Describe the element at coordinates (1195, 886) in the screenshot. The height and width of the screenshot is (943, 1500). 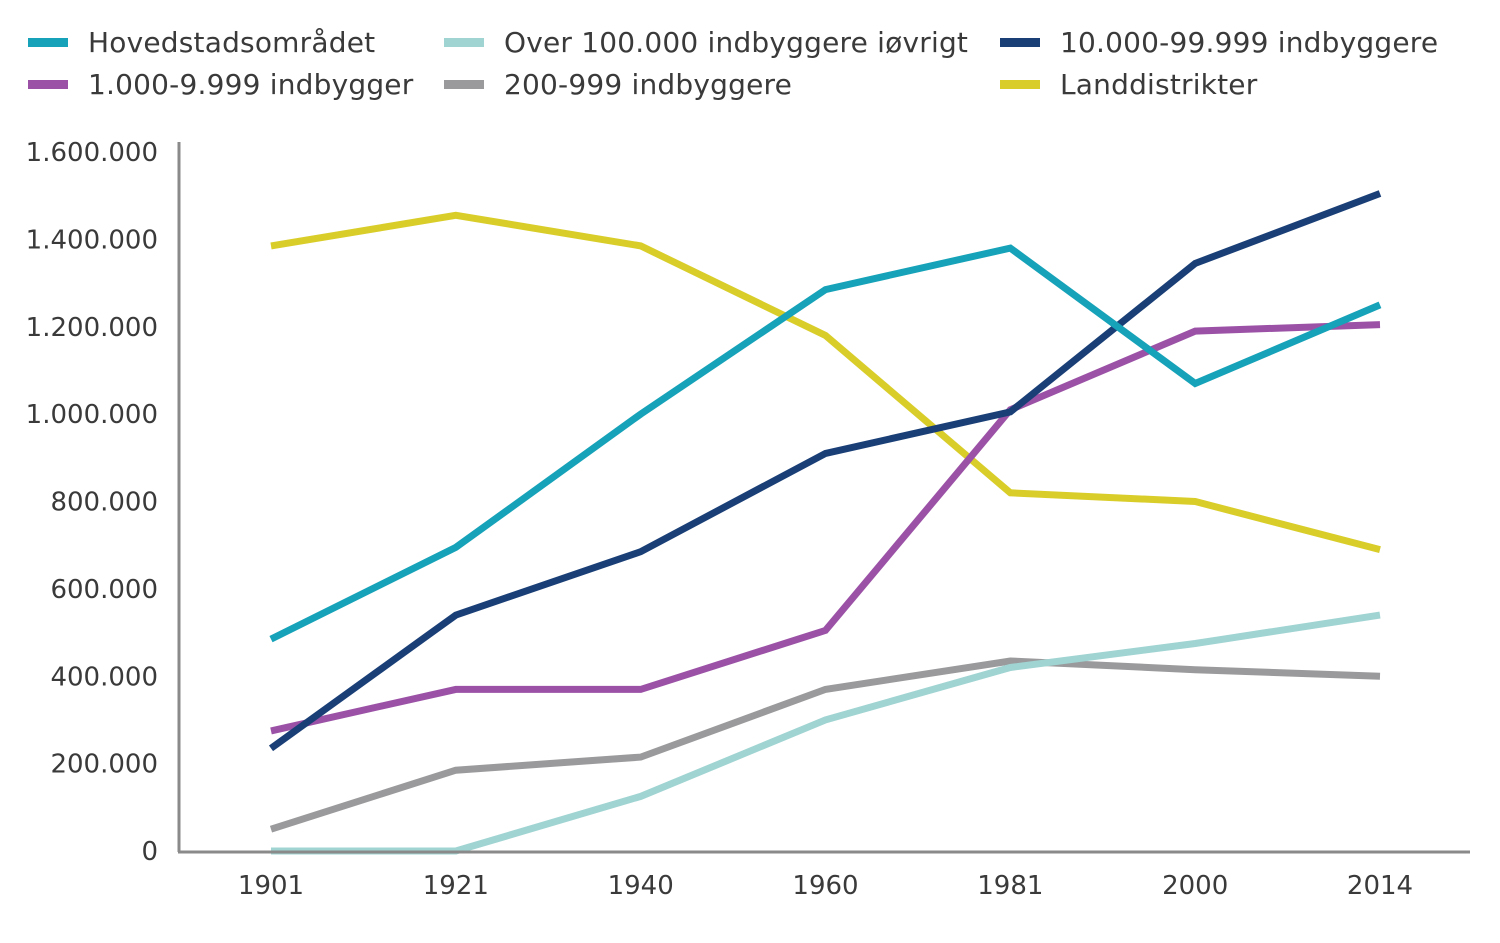
I see `x-tick-label: 2000` at that location.